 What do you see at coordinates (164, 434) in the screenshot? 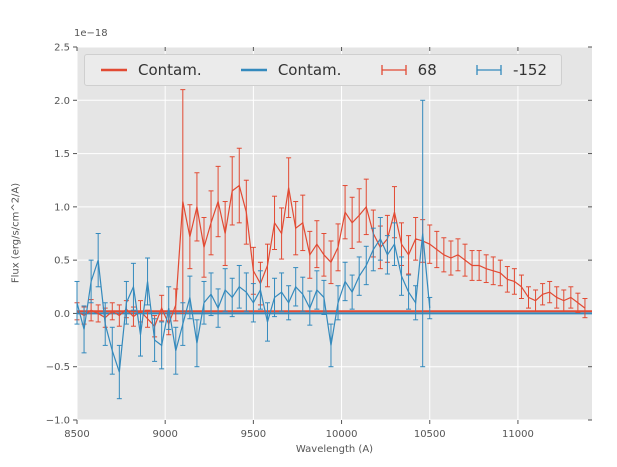
I see `svg-text: 9000` at bounding box center [164, 434].